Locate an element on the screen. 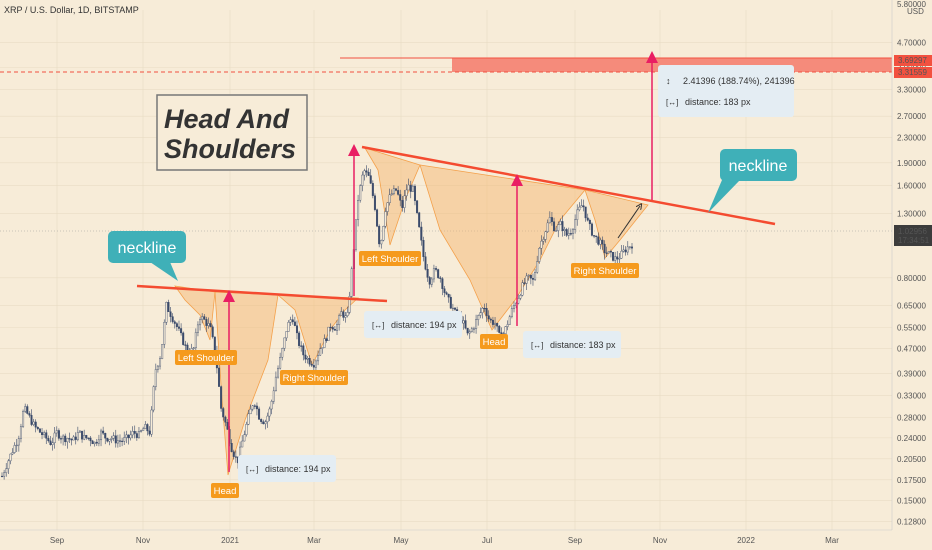 The width and height of the screenshot is (932, 550). x-tick-label: 2022 is located at coordinates (746, 540).